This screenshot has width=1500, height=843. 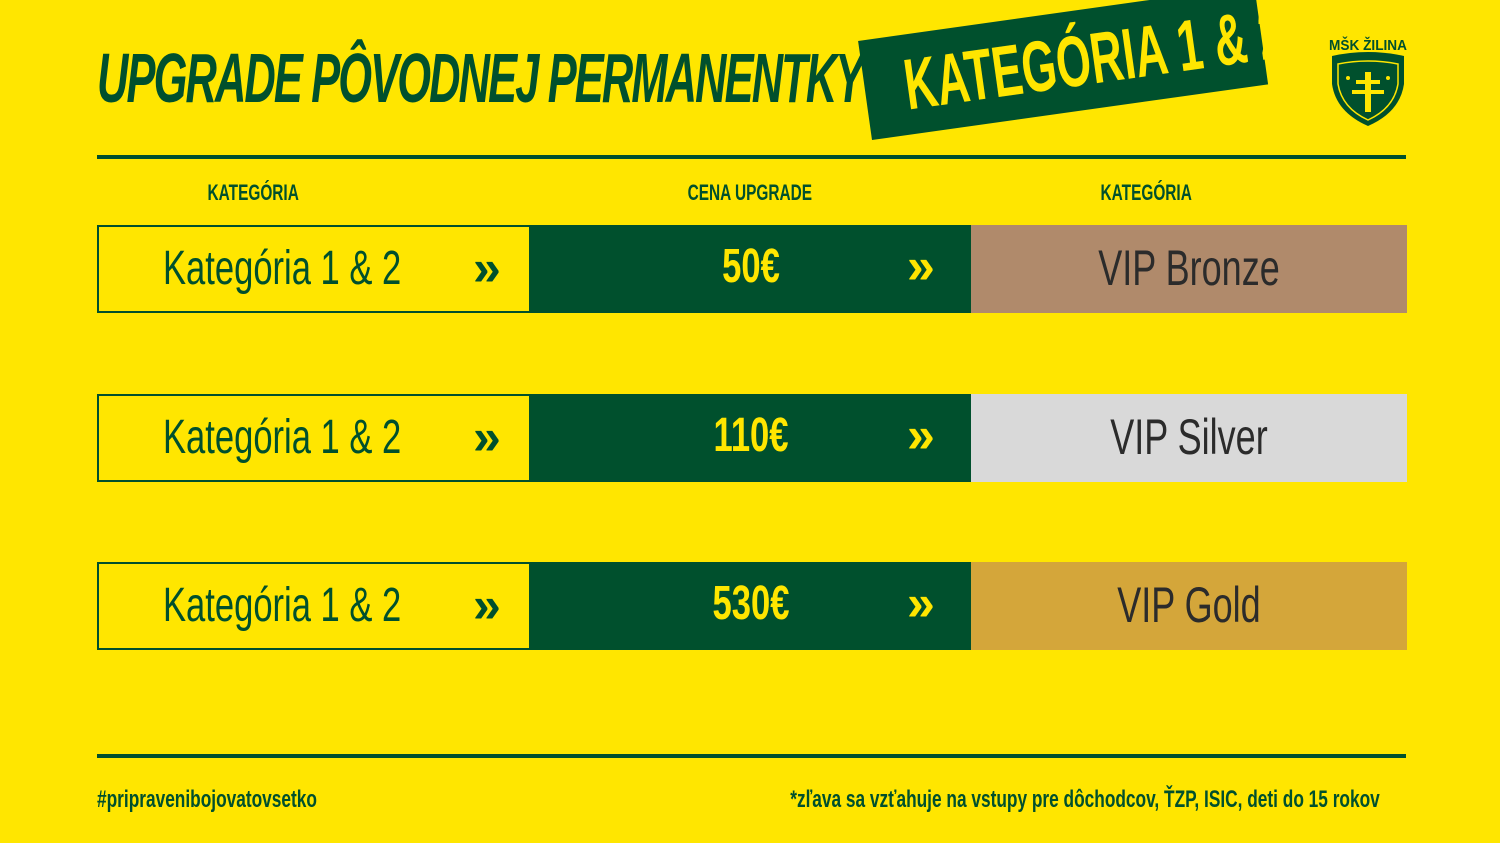 What do you see at coordinates (1189, 606) in the screenshot?
I see `target-category: VIP Gold` at bounding box center [1189, 606].